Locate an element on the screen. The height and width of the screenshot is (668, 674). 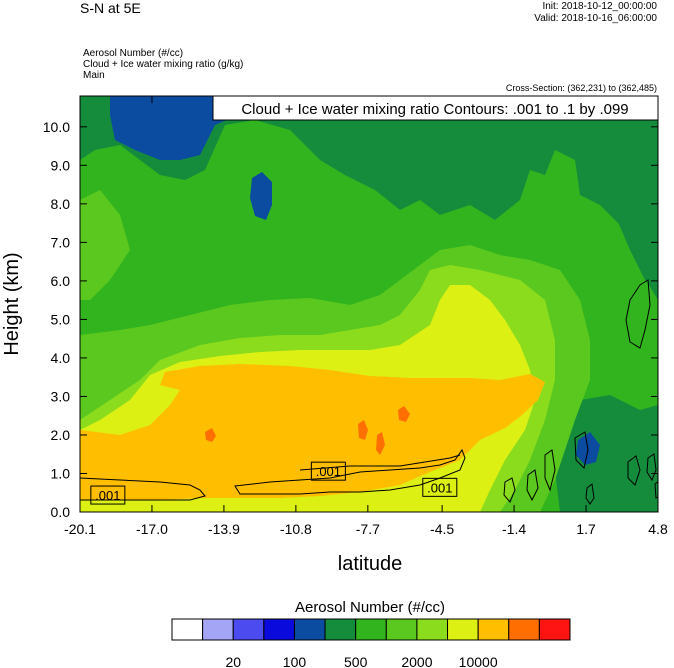
valid-time: Valid: 2018-10-16_06:00:00 is located at coordinates (595, 18).